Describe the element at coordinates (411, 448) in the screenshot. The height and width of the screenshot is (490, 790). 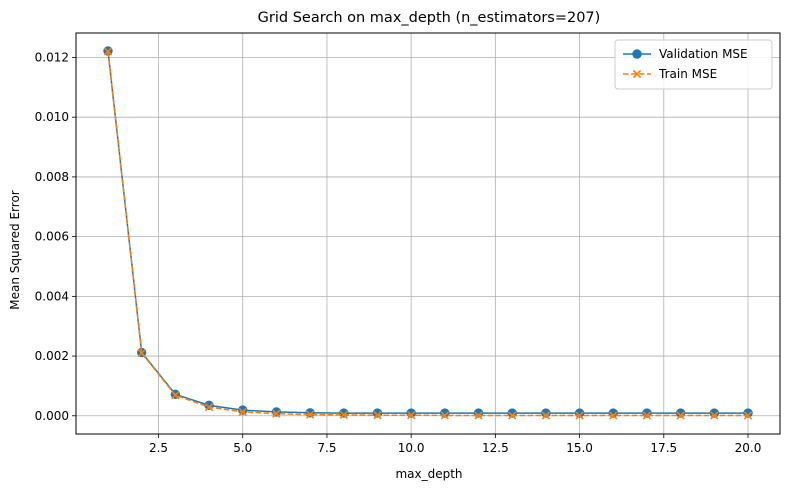
I see `x-tick-label: 10.0` at that location.